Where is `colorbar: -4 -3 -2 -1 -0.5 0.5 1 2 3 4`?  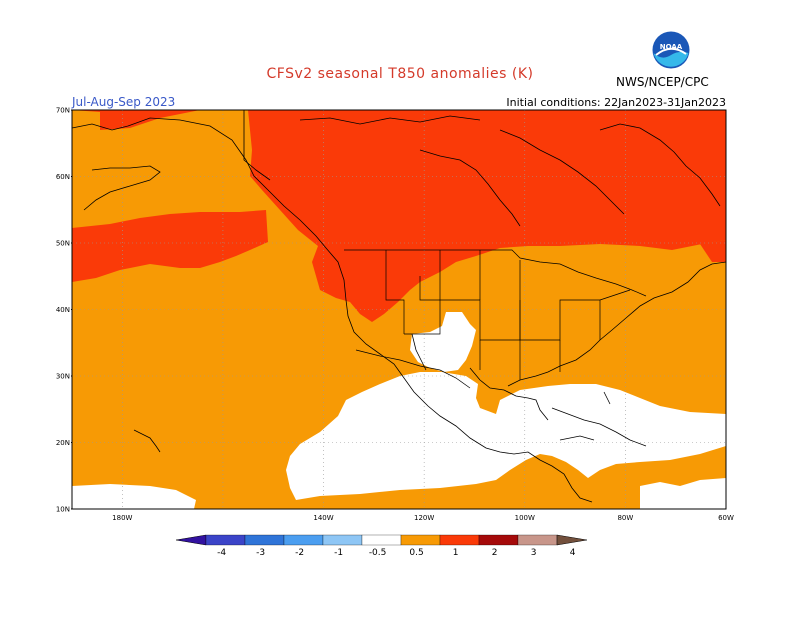 colorbar: -4 -3 -2 -1 -0.5 0.5 1 2 3 4 is located at coordinates (381, 546).